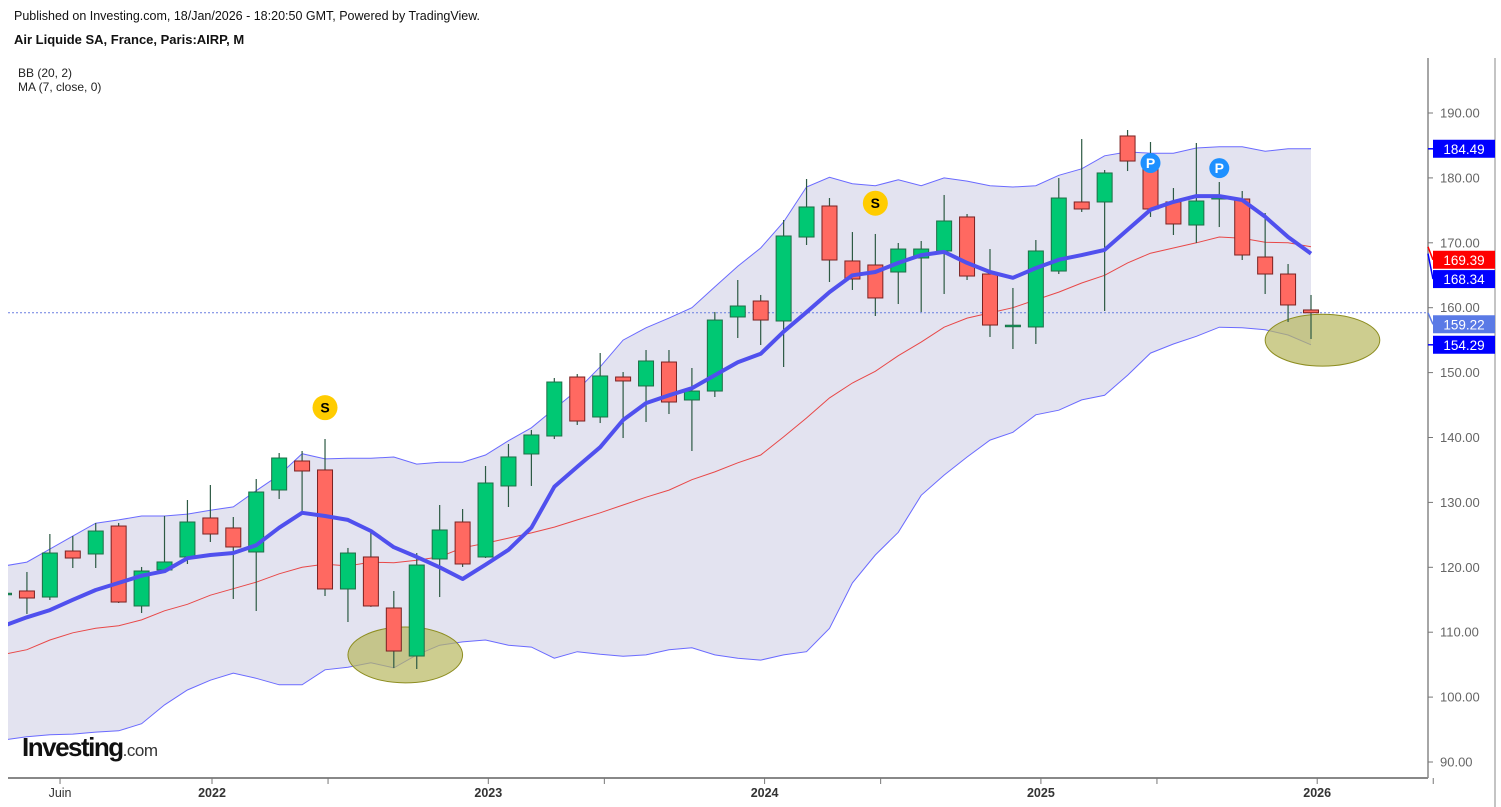 Image resolution: width=1501 pixels, height=807 pixels. I want to click on price-tag-bg, so click(1464, 279).